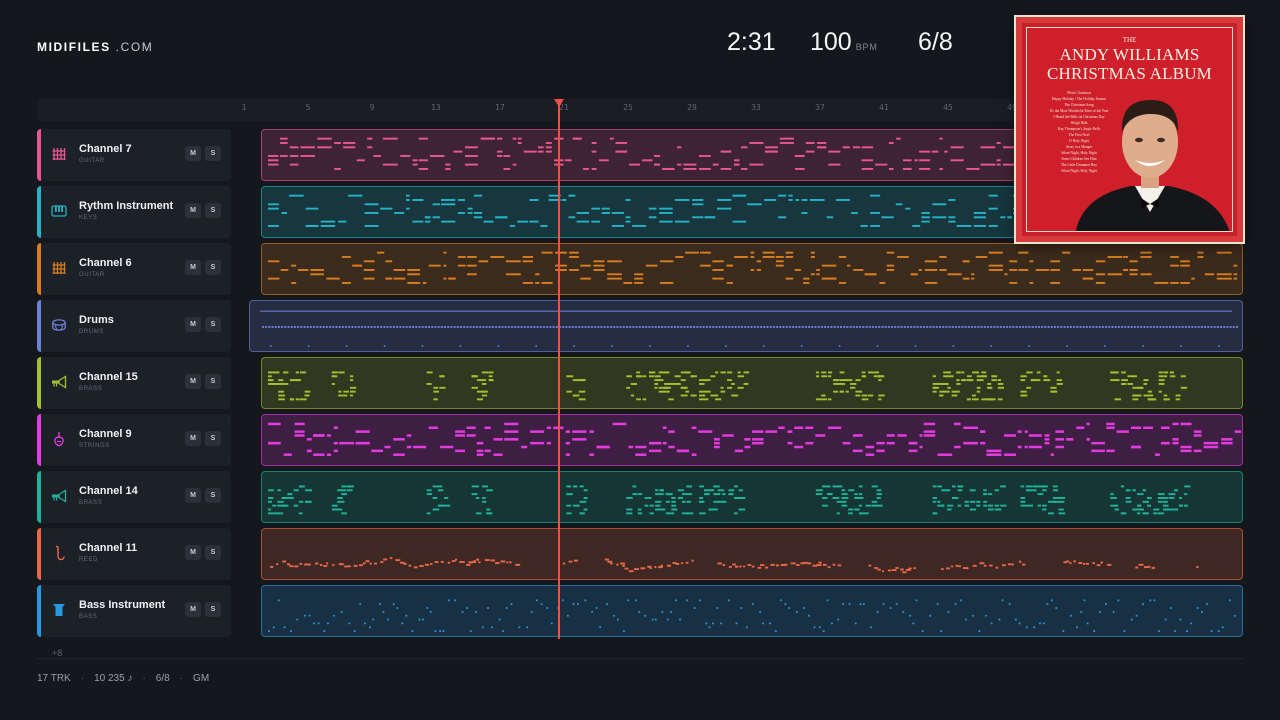  I want to click on album-portrait, so click(1153, 165).